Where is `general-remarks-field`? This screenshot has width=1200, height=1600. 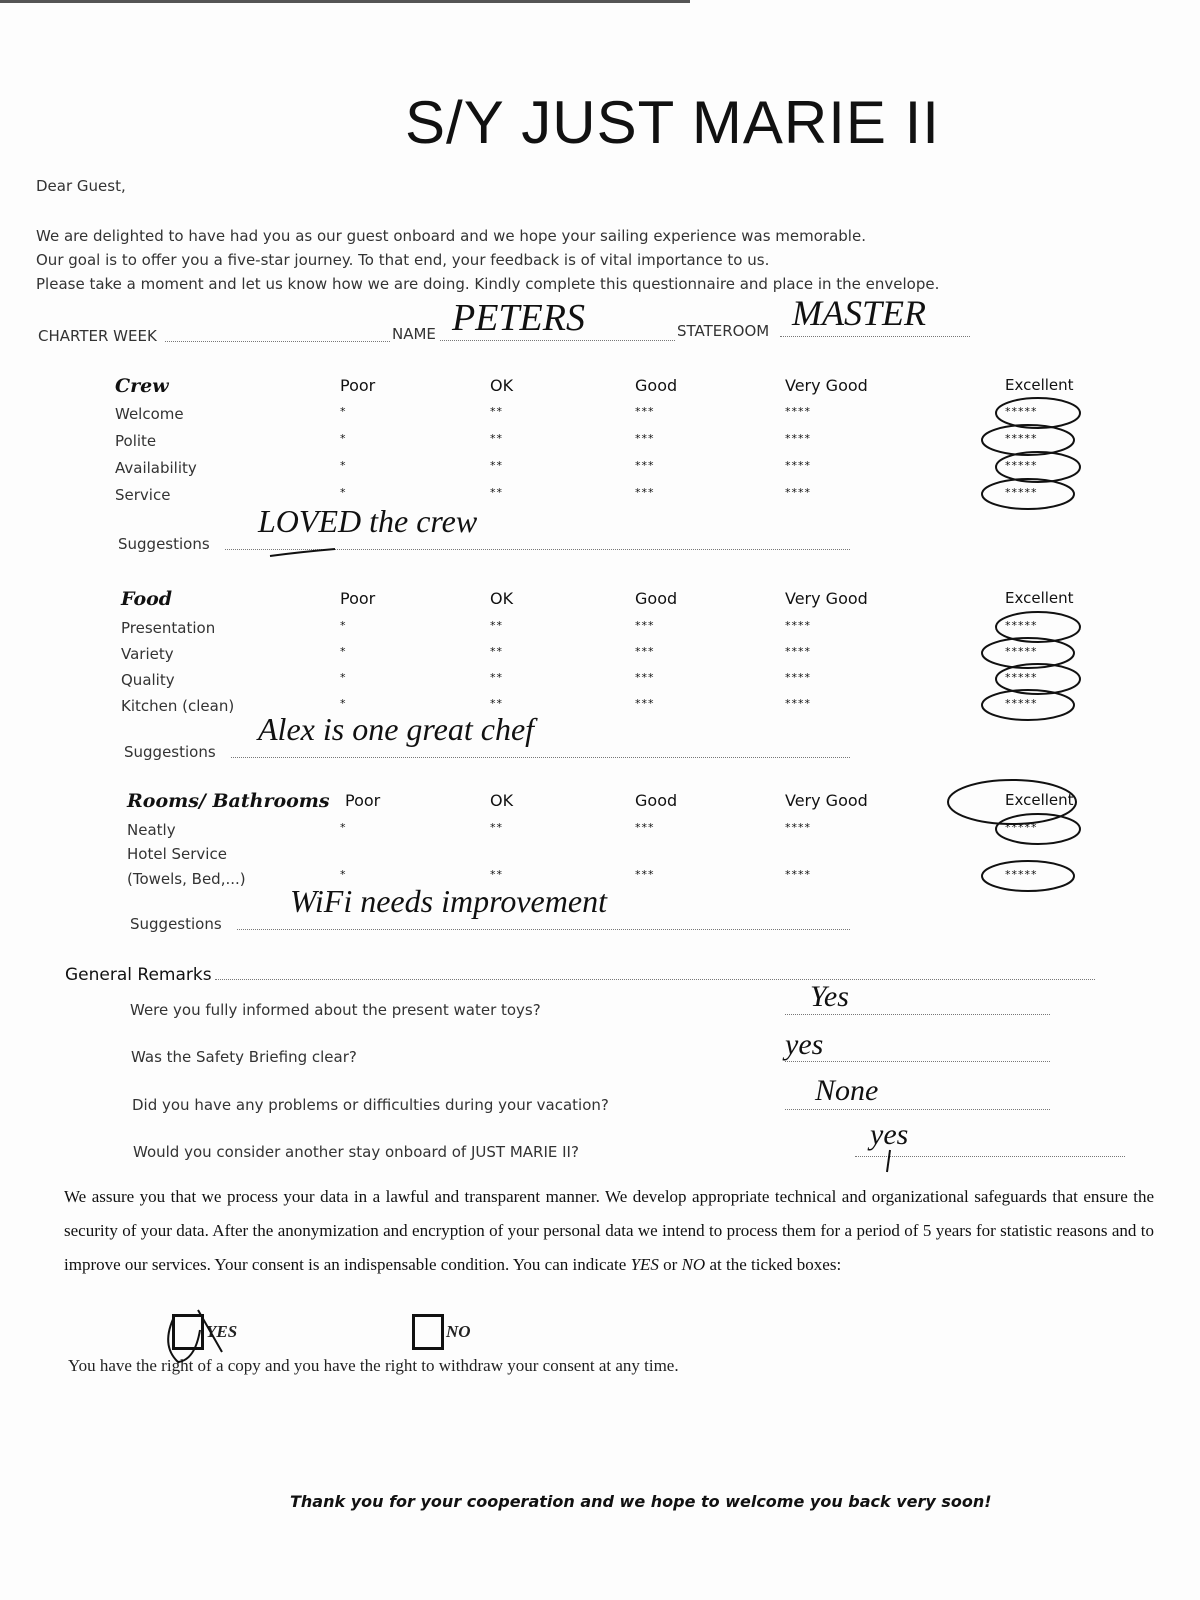 general-remarks-field is located at coordinates (655, 979).